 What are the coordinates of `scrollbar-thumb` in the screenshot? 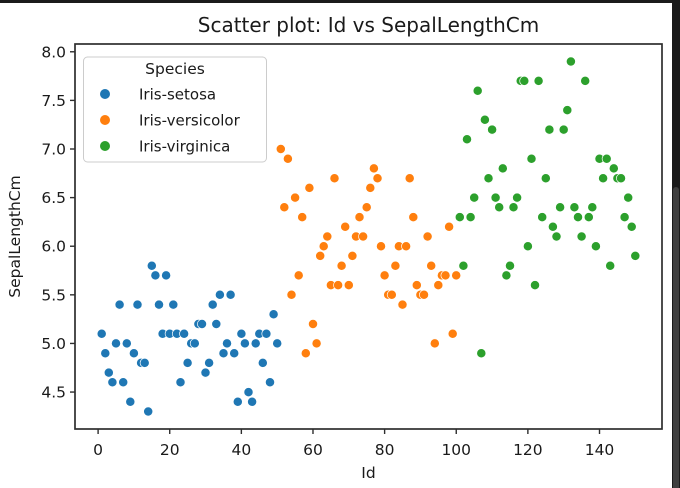 It's located at (676, 337).